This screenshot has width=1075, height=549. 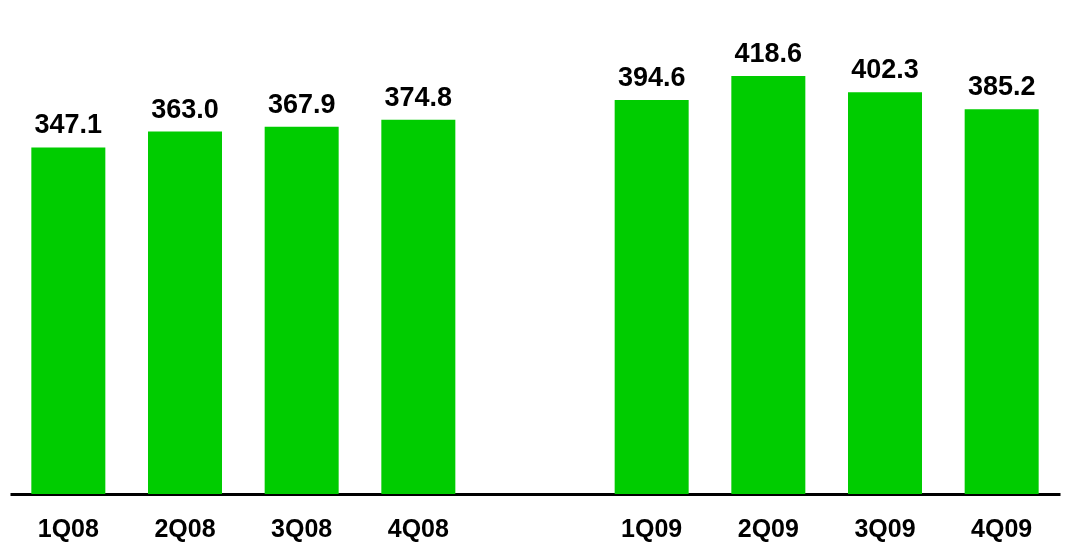 What do you see at coordinates (651, 76) in the screenshot?
I see `data-label: 394.6` at bounding box center [651, 76].